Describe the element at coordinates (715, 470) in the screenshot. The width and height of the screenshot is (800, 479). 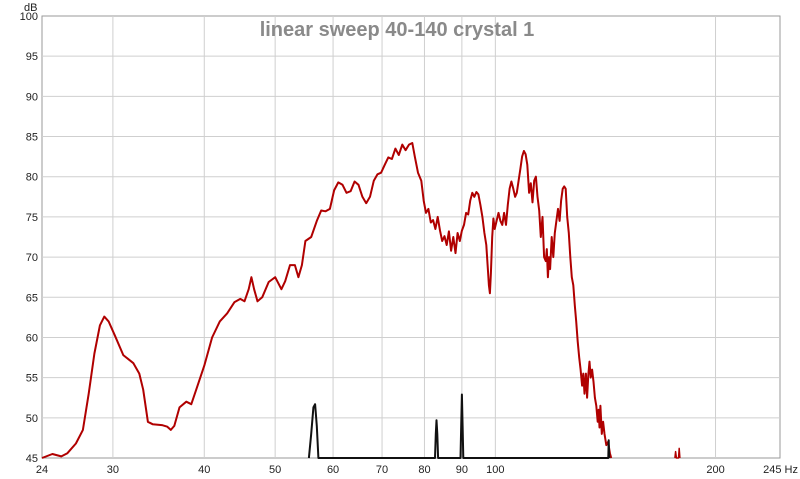
I see `x-tick-label: 200` at that location.